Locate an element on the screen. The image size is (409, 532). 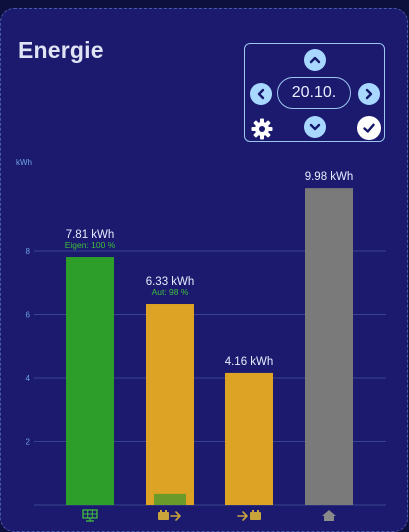
chevron-left-icon is located at coordinates (261, 94).